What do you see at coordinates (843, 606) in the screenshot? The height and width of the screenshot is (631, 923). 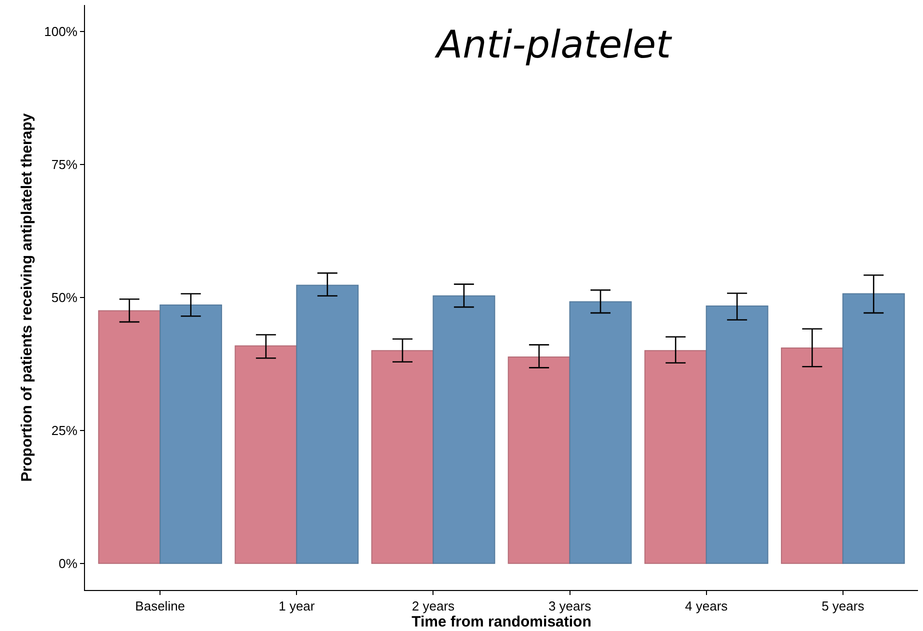 I see `x-tick-label: 5 years` at bounding box center [843, 606].